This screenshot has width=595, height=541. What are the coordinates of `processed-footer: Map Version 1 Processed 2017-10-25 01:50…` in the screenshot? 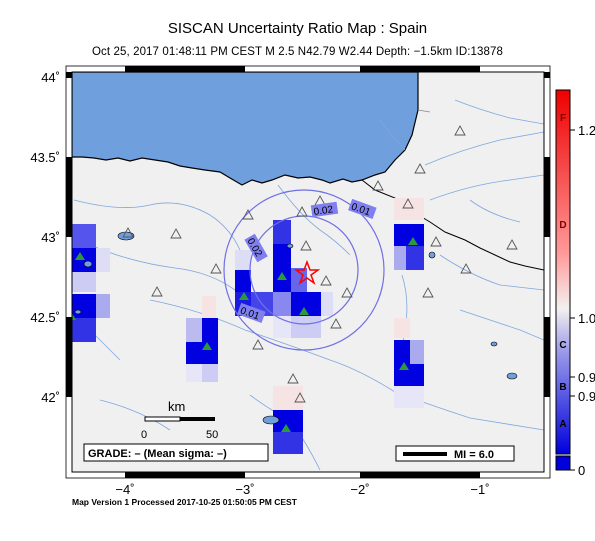 It's located at (184, 502).